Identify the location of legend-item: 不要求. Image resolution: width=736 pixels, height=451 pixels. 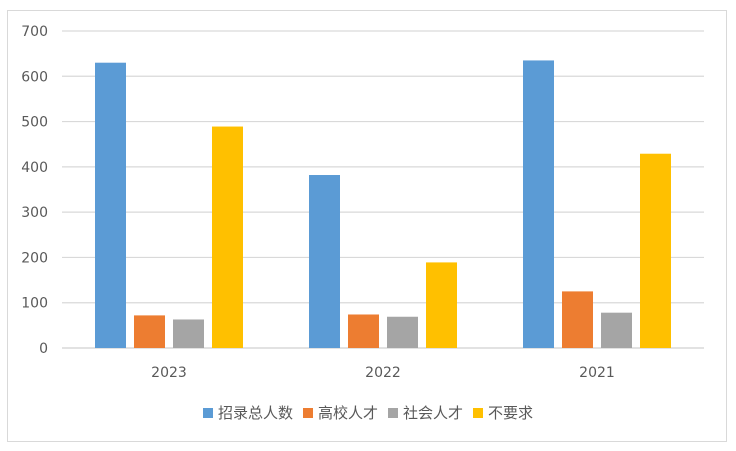
(503, 412).